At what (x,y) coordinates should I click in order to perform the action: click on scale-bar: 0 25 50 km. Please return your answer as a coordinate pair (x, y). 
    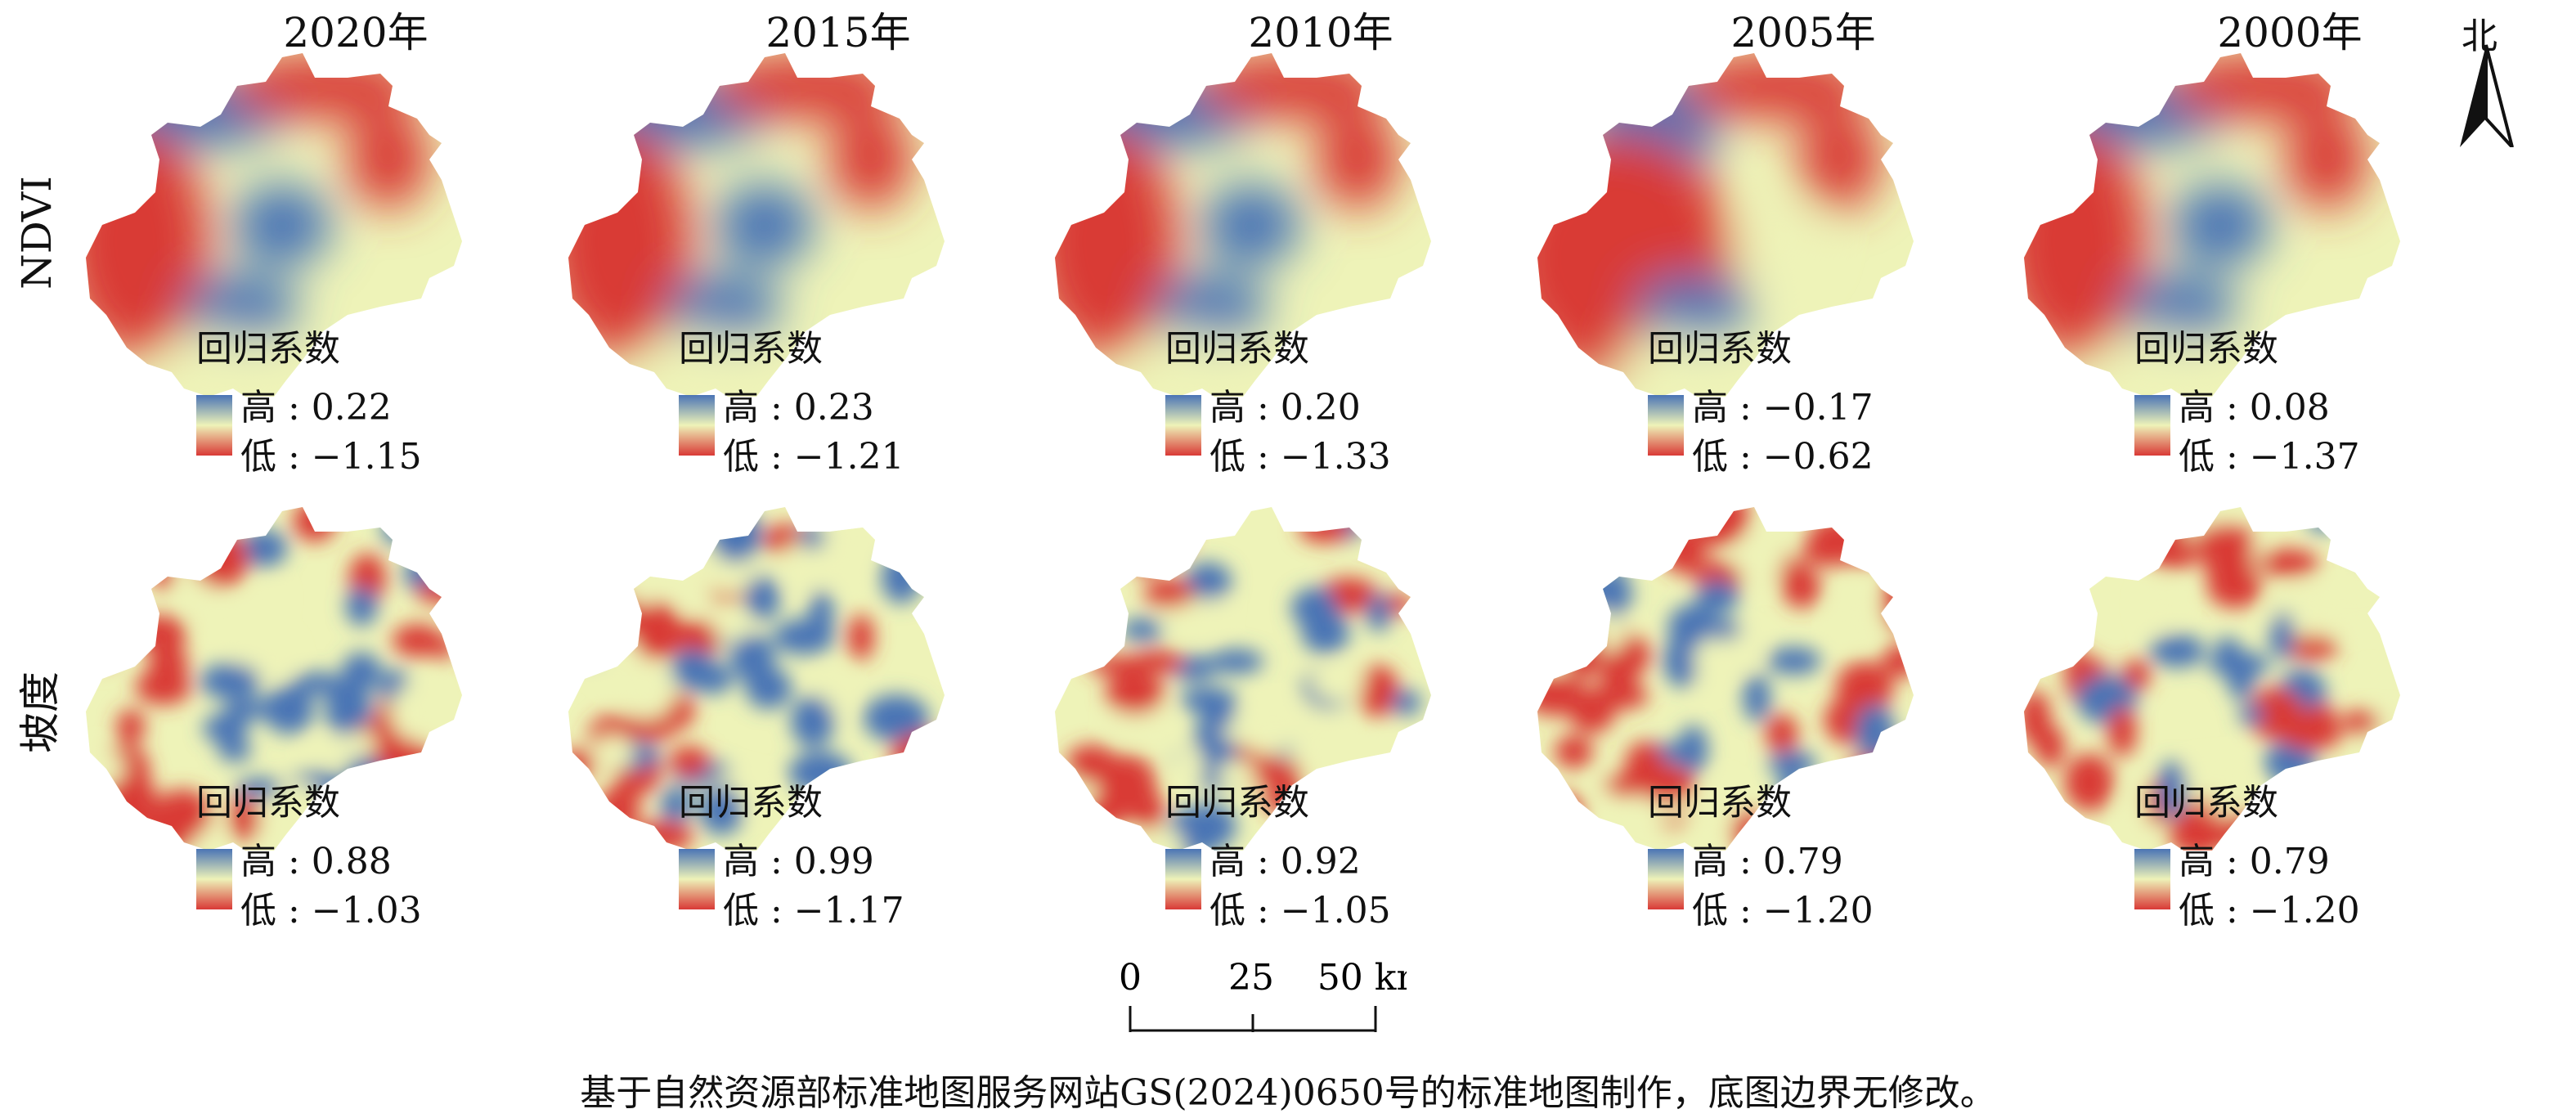
    Looking at the image, I should click on (1263, 994).